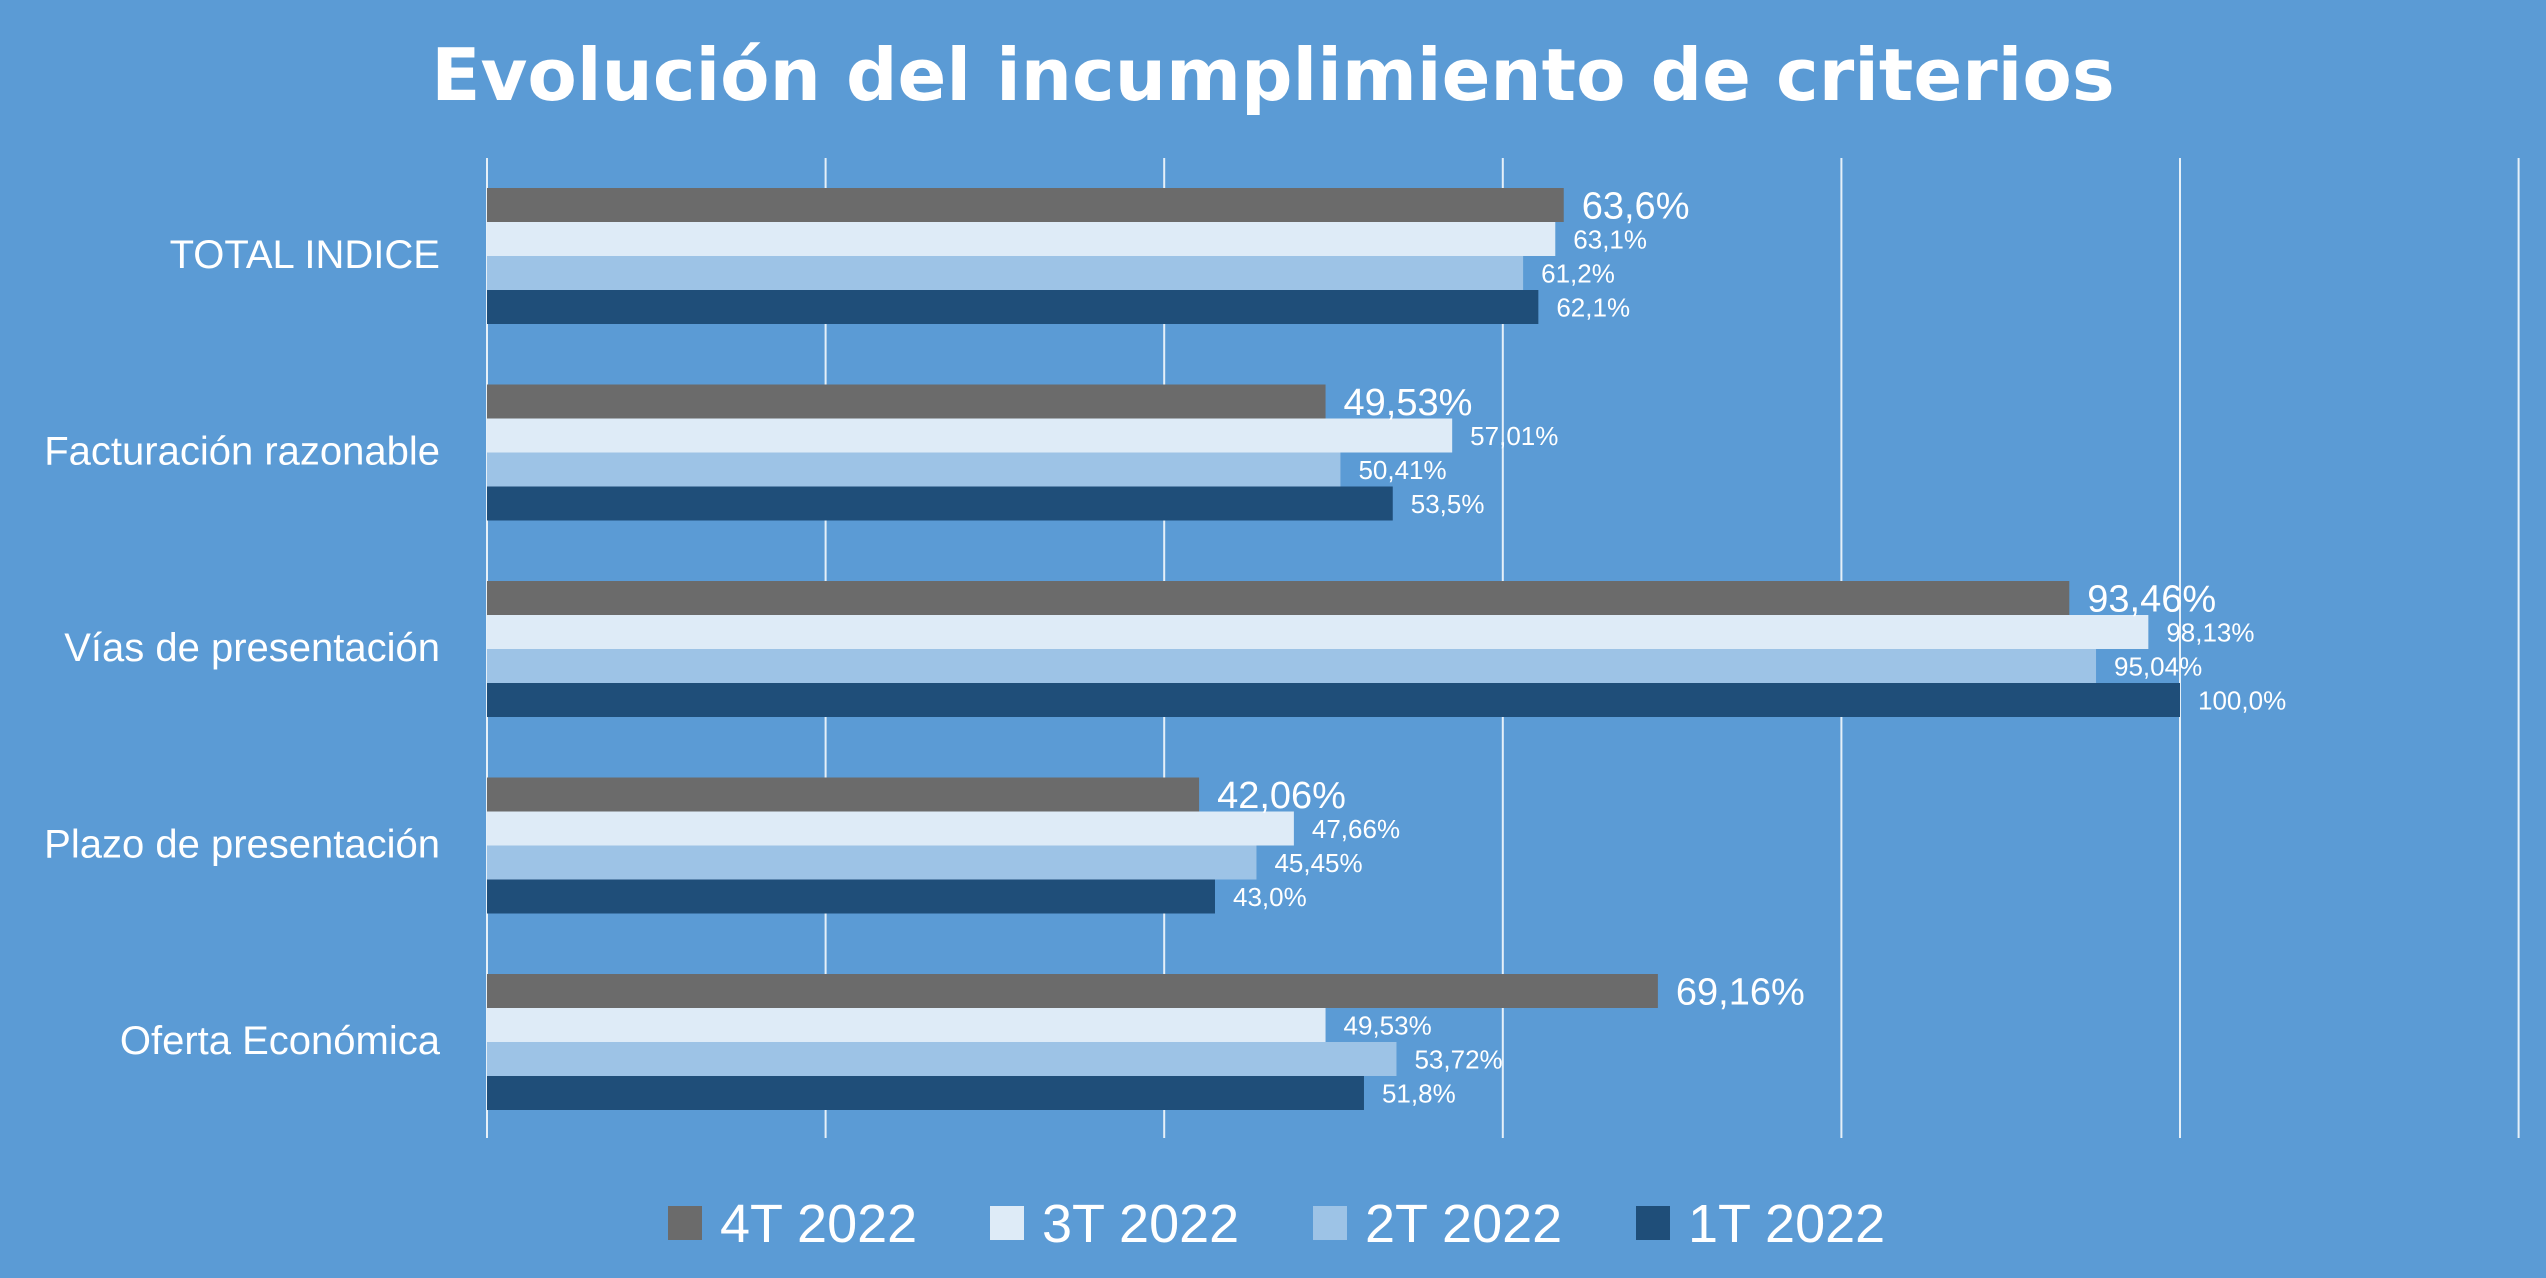 Image resolution: width=2546 pixels, height=1278 pixels. What do you see at coordinates (1578, 273) in the screenshot?
I see `data-label: 61,2%` at bounding box center [1578, 273].